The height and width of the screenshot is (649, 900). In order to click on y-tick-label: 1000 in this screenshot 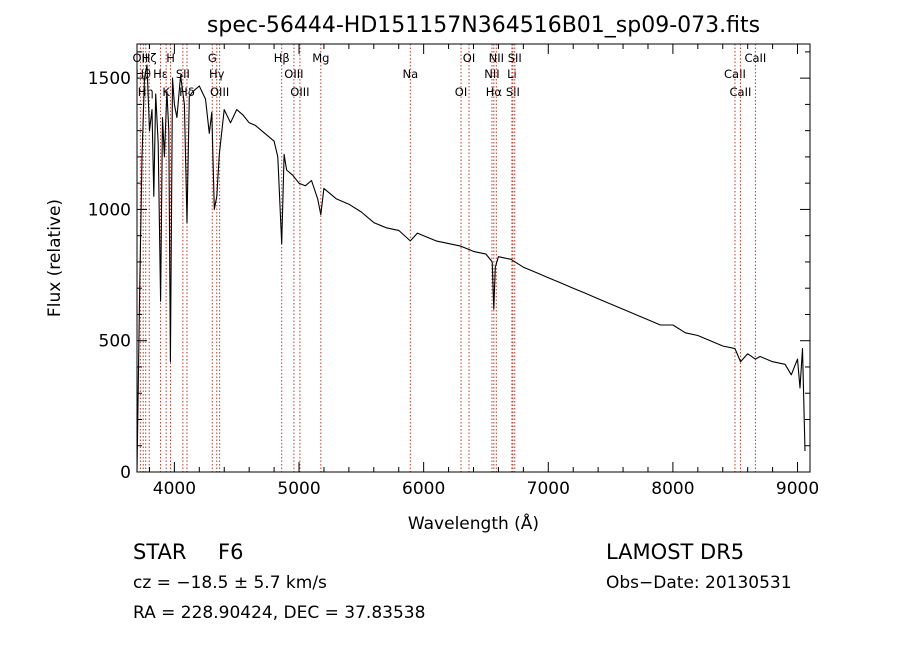, I will do `click(109, 210)`.